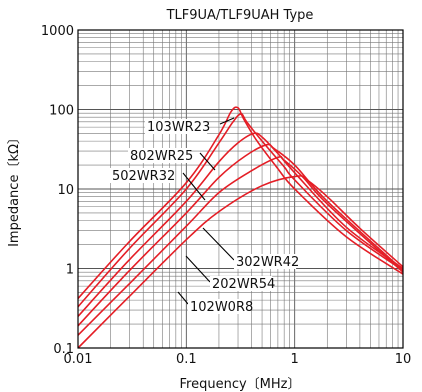 The image size is (422, 392). Describe the element at coordinates (403, 359) in the screenshot. I see `x-tick-label: 10` at that location.